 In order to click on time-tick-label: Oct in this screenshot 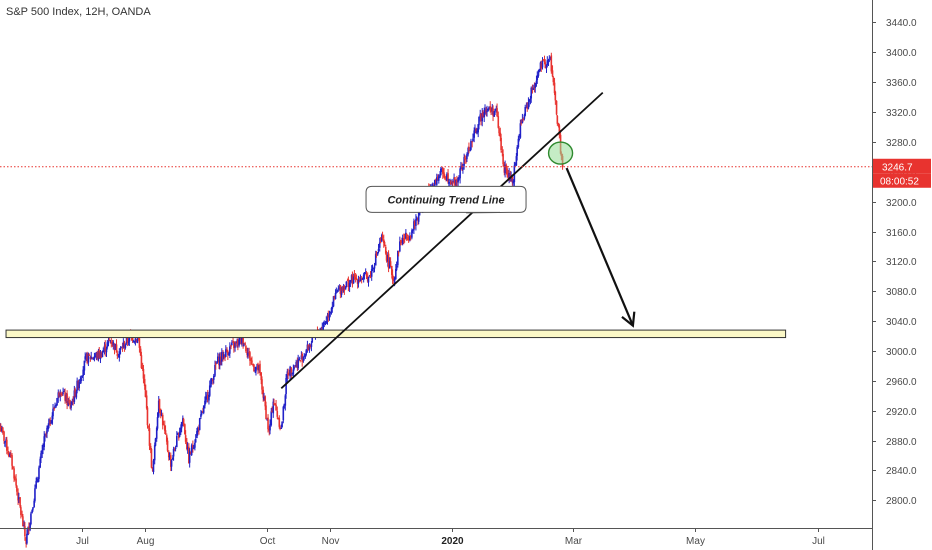, I will do `click(268, 541)`.